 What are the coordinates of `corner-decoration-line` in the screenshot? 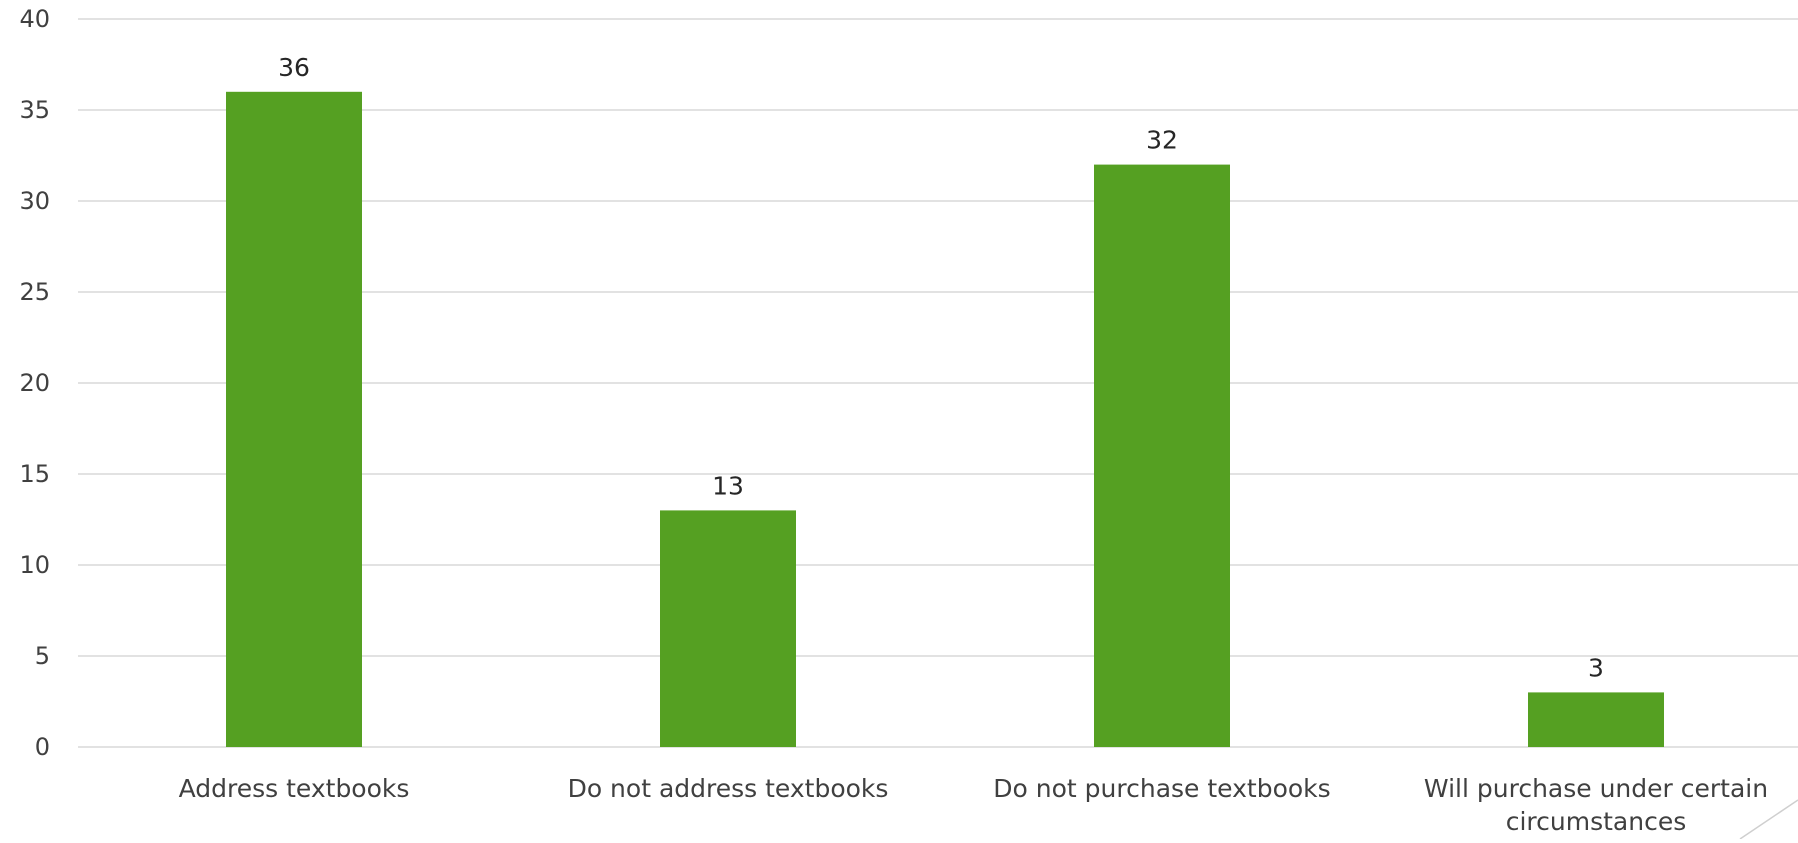 It's located at (1768, 819).